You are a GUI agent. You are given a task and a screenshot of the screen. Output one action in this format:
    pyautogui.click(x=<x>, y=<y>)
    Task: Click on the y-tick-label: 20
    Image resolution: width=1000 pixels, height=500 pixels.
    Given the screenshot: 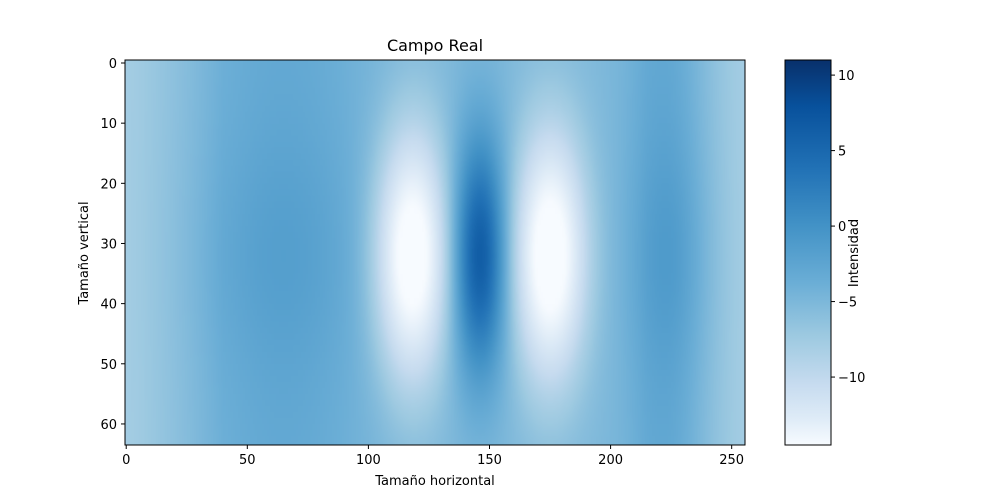 What is the action you would take?
    pyautogui.click(x=108, y=184)
    